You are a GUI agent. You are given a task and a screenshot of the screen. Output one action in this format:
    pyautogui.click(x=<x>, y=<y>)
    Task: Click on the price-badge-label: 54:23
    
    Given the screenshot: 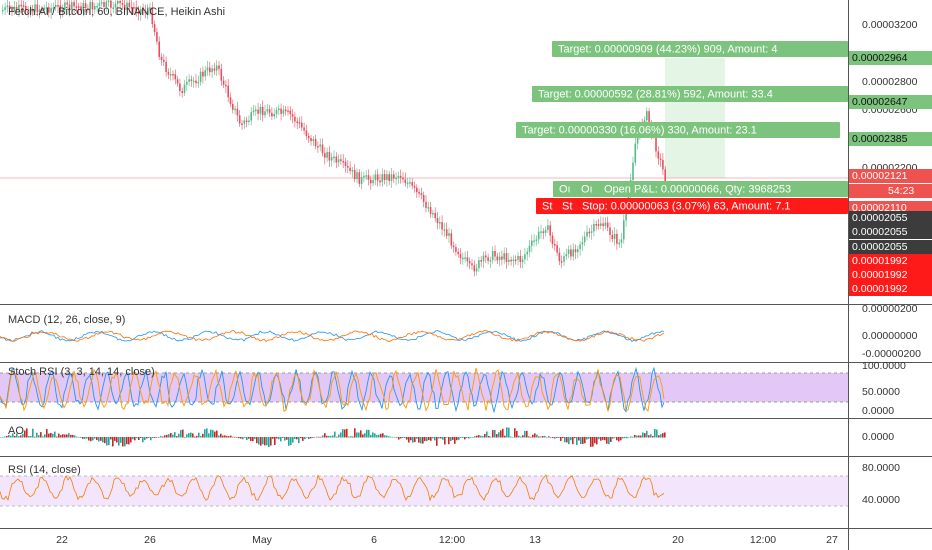 What is the action you would take?
    pyautogui.click(x=901, y=191)
    